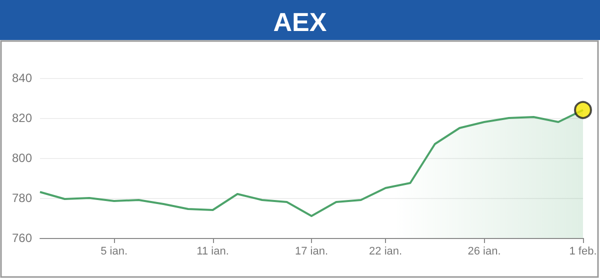 The image size is (600, 279). I want to click on x-tick-label: 5 ian., so click(114, 252).